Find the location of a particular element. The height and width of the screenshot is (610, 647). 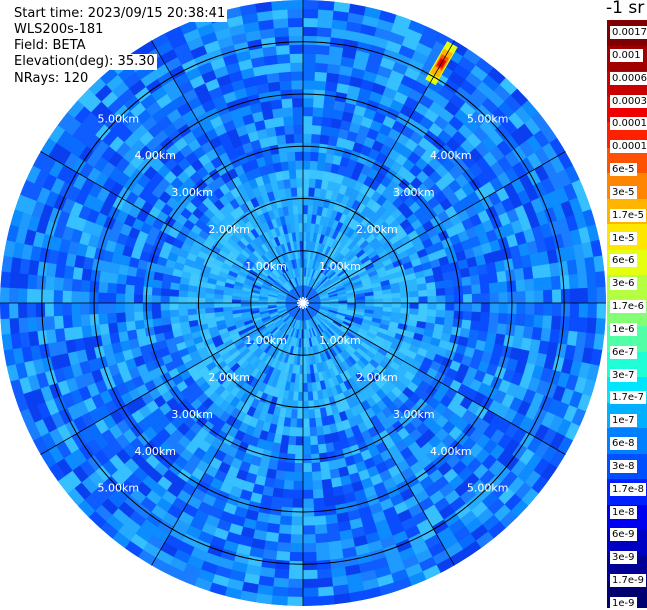

colorbar-tick-label: 1.7e-5 is located at coordinates (628, 215).